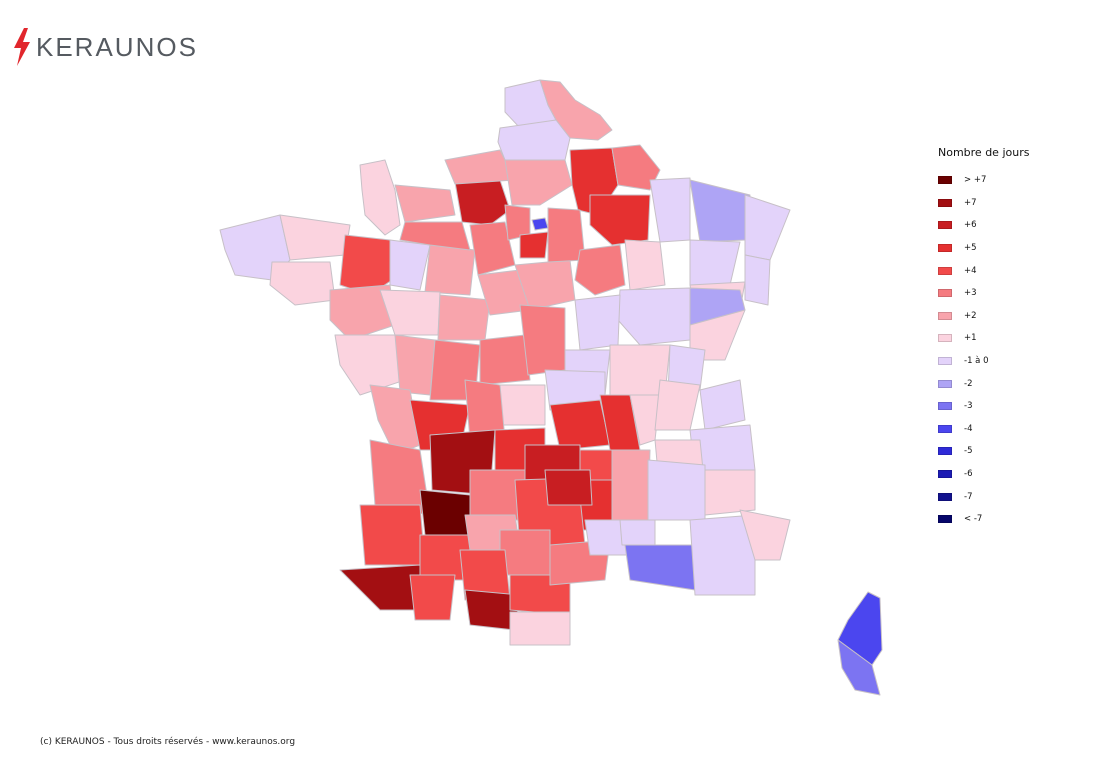  I want to click on region-moselle, so click(720, 211).